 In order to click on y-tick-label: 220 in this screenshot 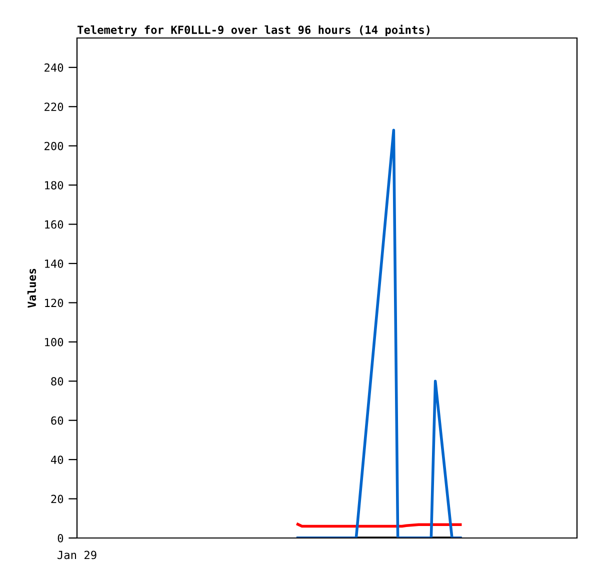, I will do `click(54, 107)`.